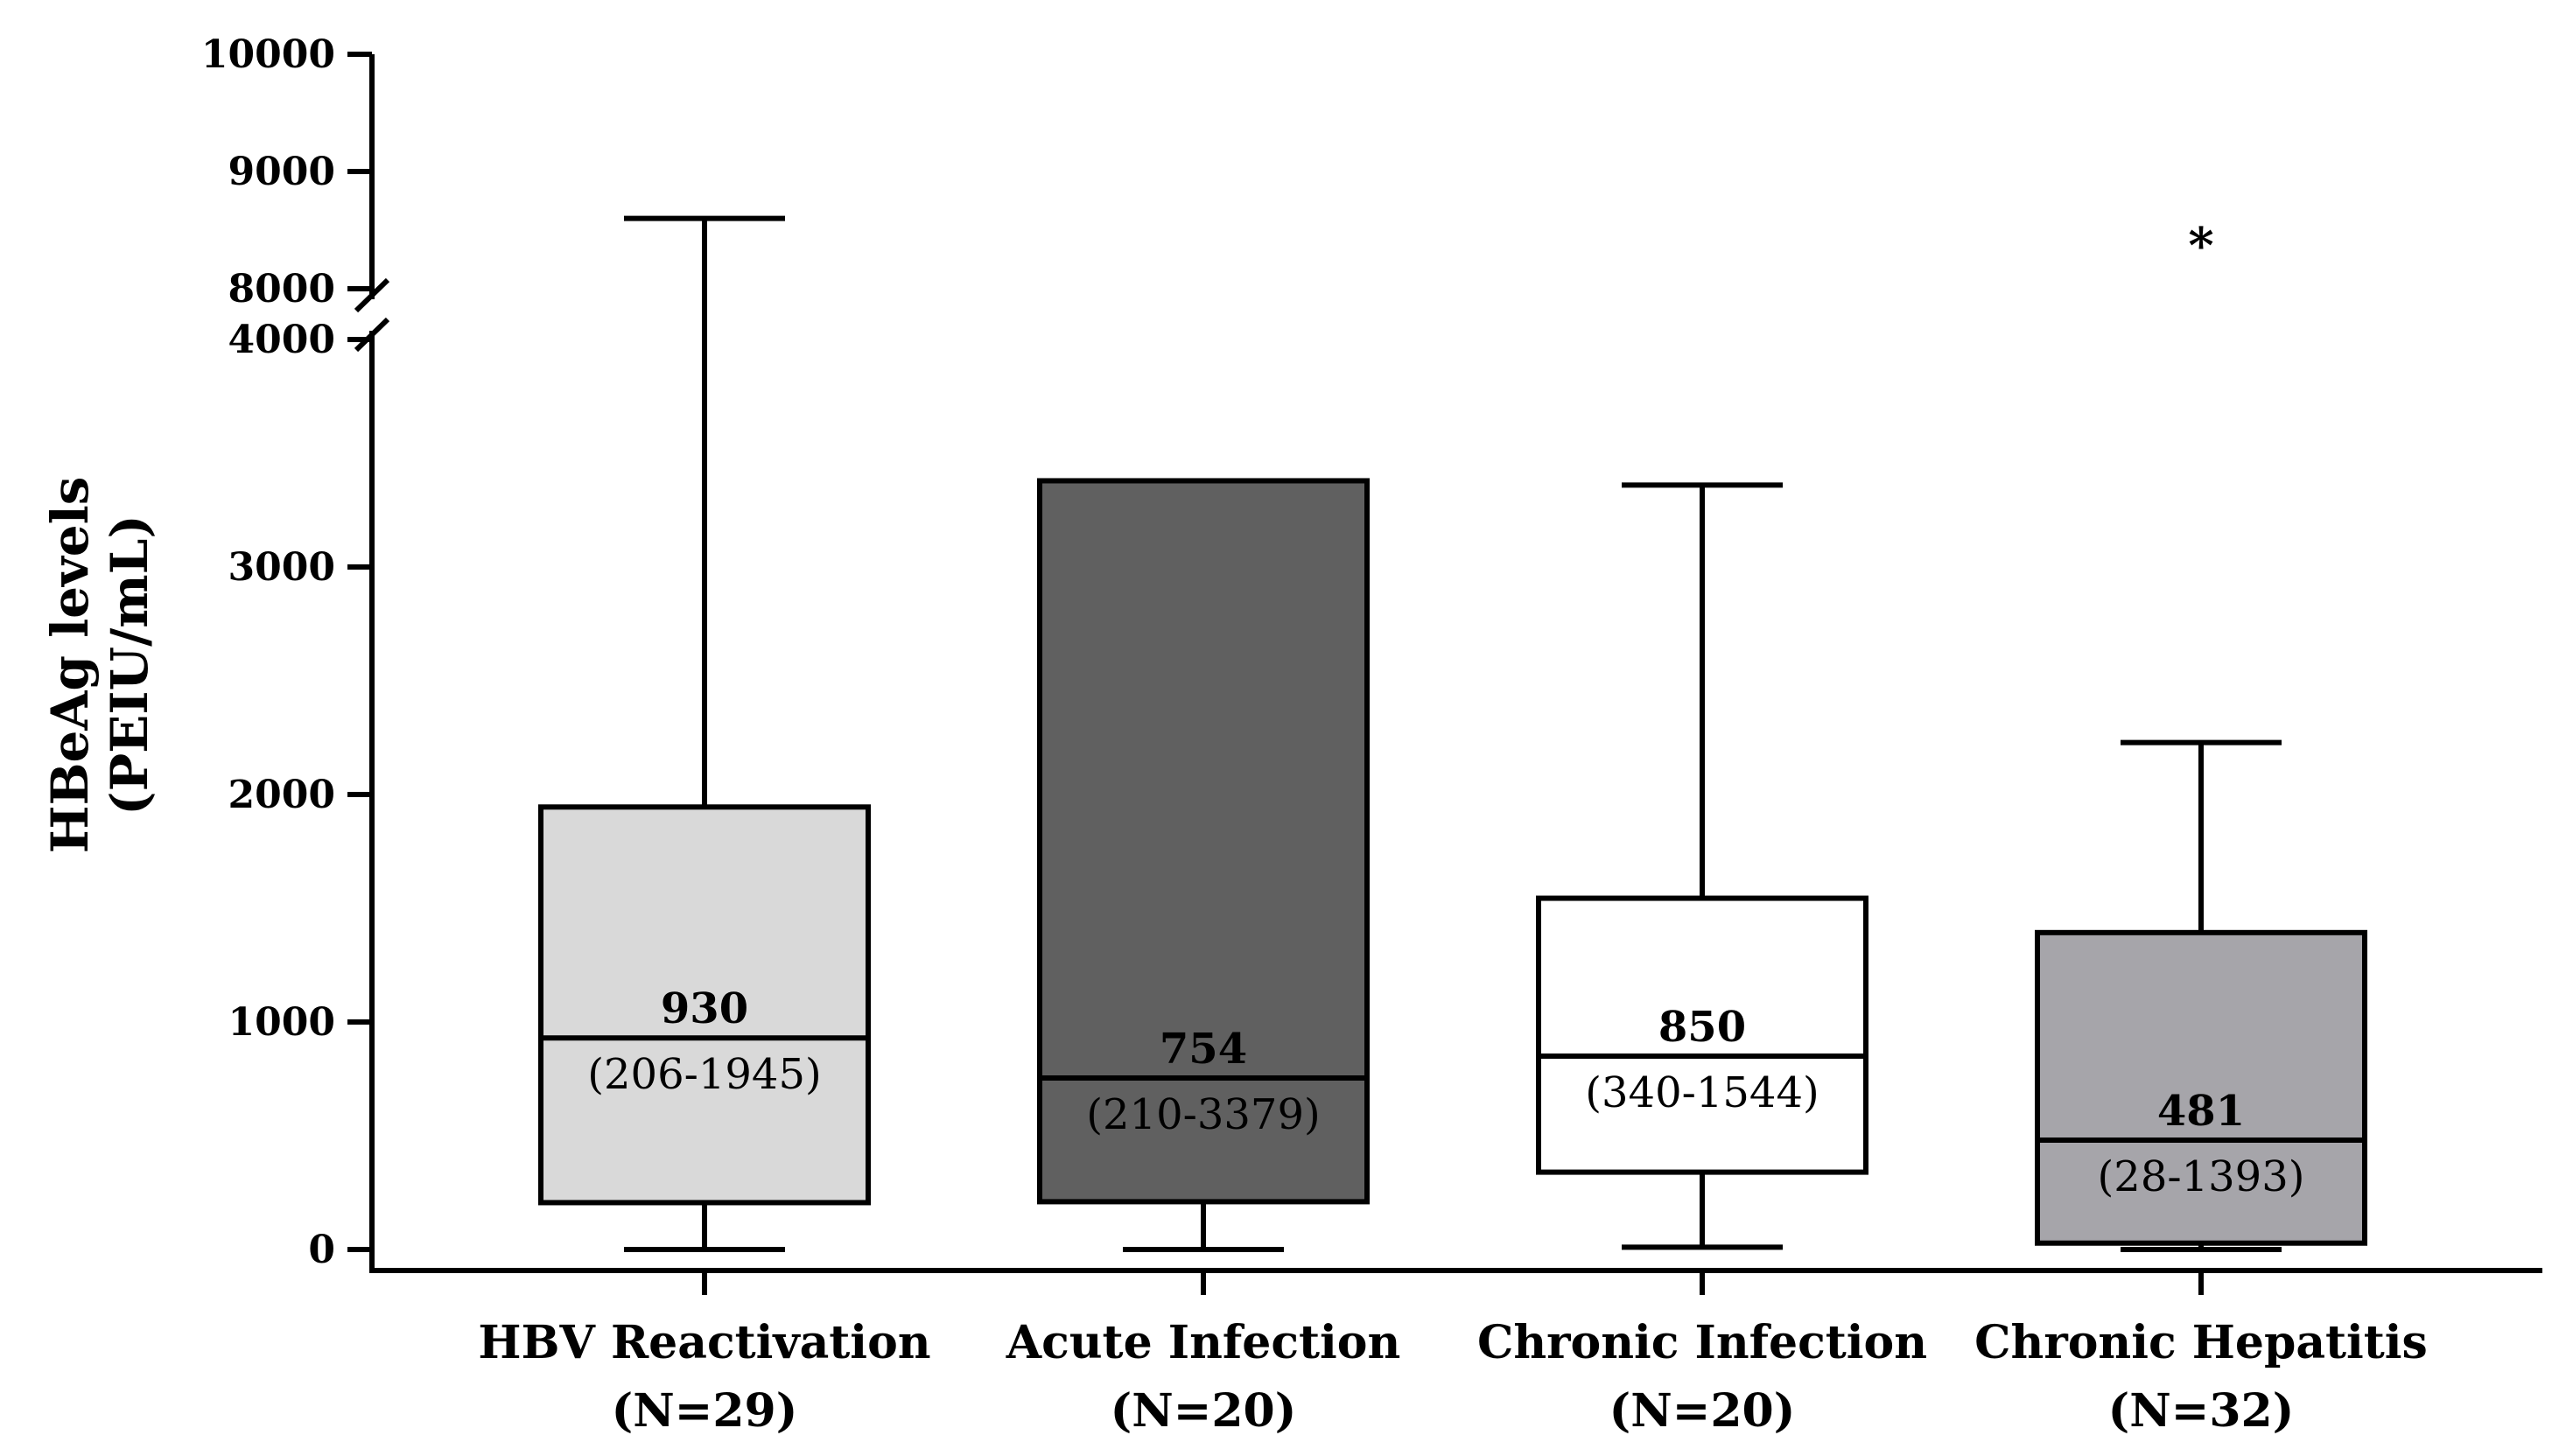  I want to click on y-tick-label: 9000, so click(281, 172).